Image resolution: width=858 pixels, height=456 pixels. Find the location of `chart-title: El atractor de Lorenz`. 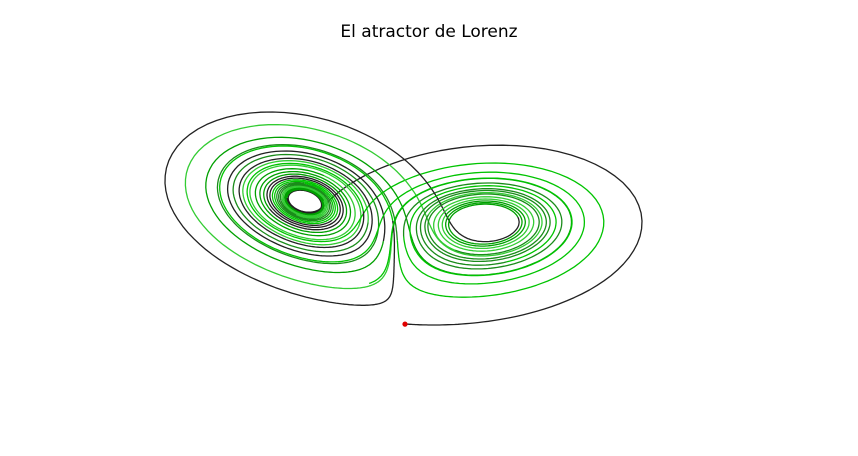

chart-title: El atractor de Lorenz is located at coordinates (429, 32).